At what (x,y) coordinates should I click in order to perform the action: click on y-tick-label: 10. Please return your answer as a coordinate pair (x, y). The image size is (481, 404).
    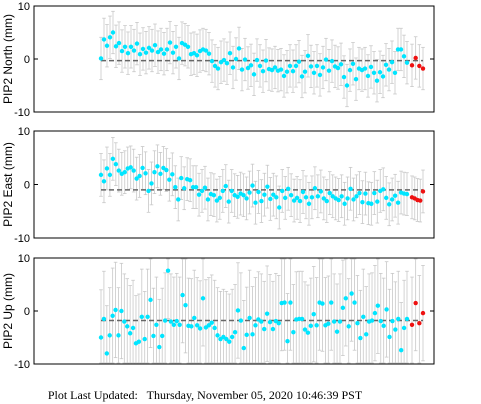
    Looking at the image, I should click on (24, 132).